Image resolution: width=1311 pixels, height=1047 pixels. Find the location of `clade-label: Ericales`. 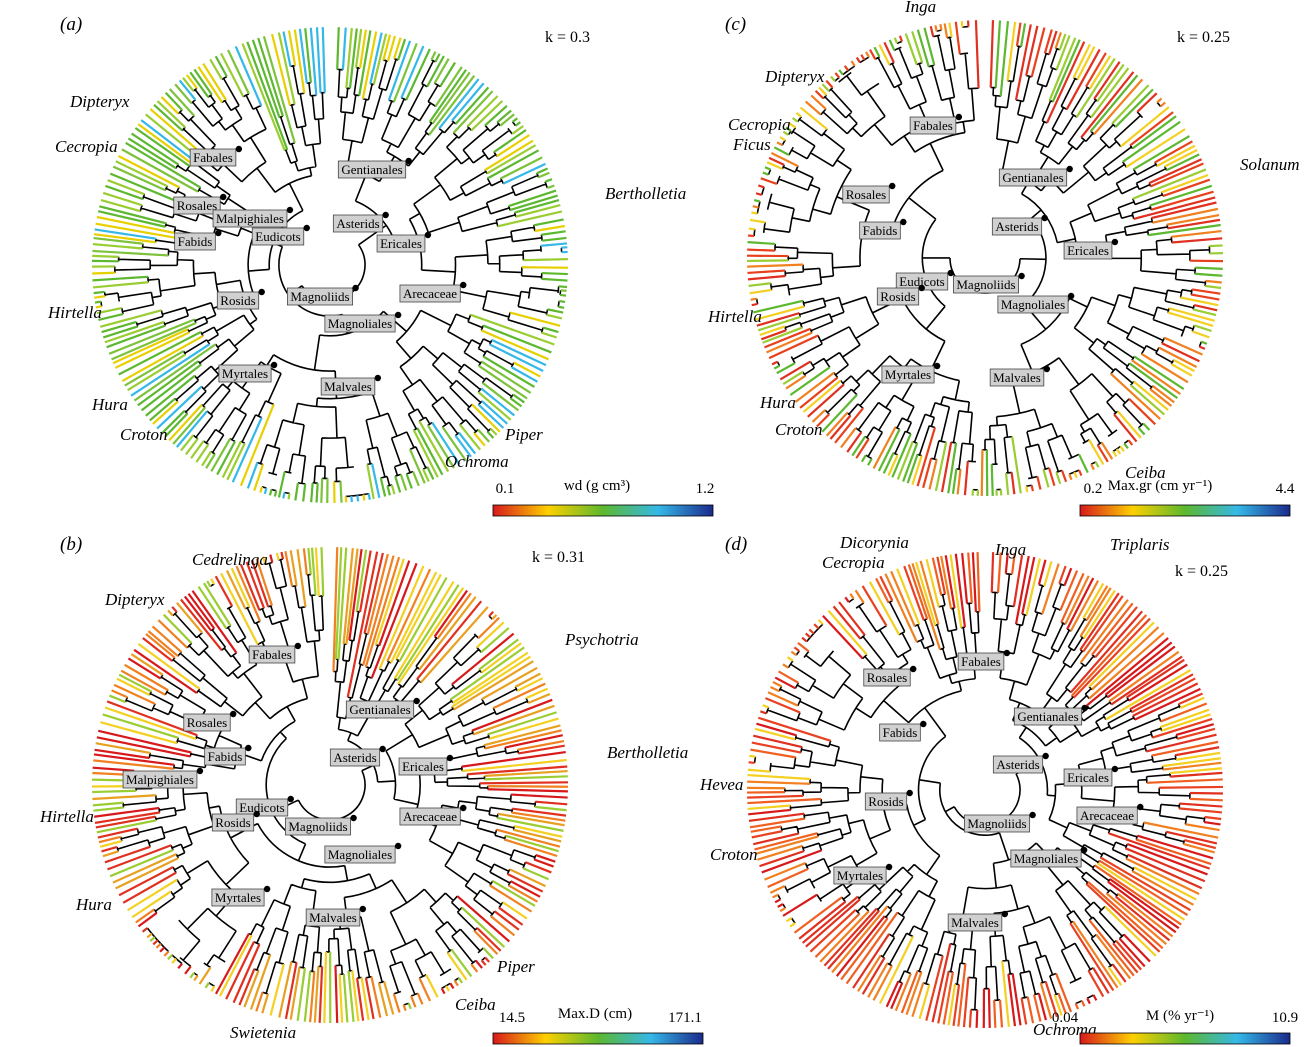

clade-label: Ericales is located at coordinates (401, 243).